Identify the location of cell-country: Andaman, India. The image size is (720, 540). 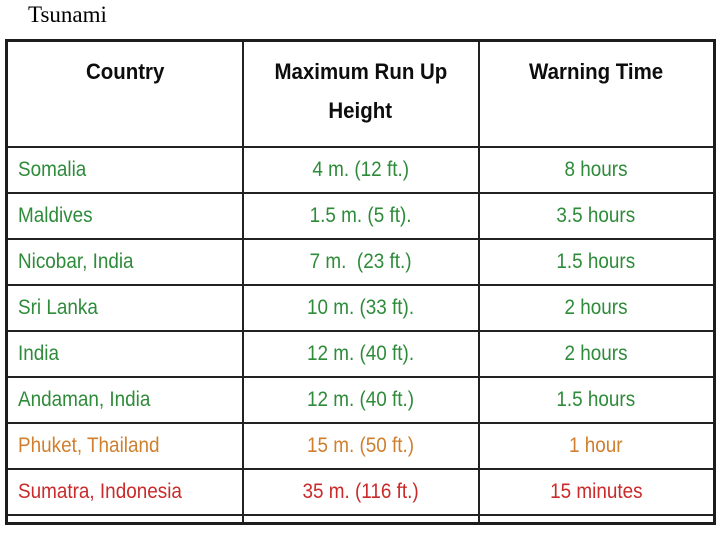
(124, 400).